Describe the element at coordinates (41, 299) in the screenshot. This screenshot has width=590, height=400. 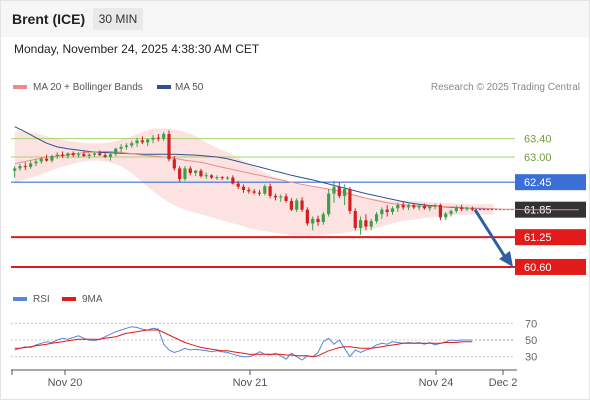
I see `rsi-legend-label: RSI` at that location.